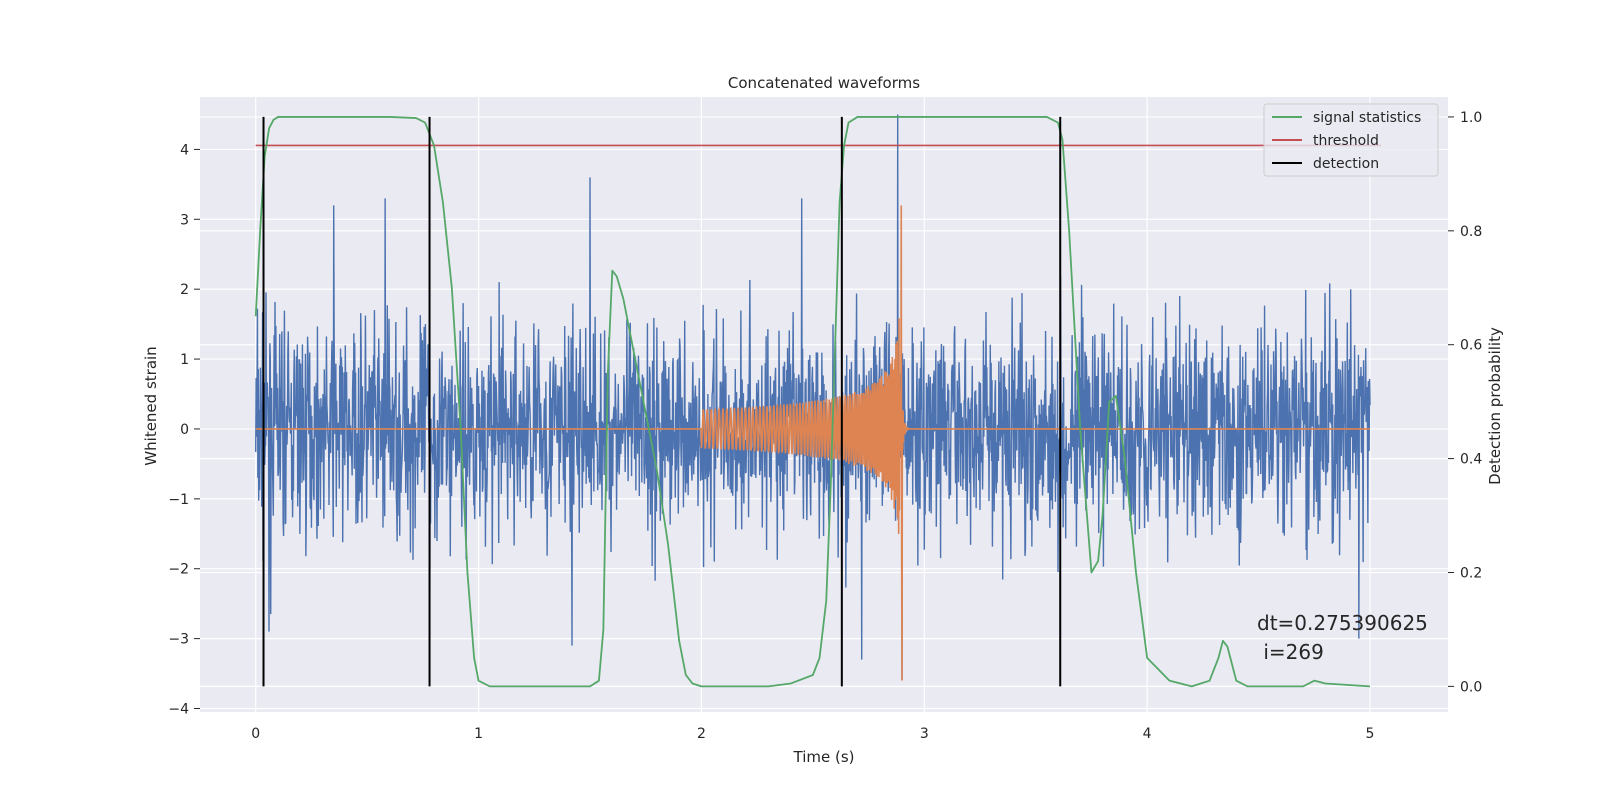  I want to click on y-tick-label: −3, so click(178, 640).